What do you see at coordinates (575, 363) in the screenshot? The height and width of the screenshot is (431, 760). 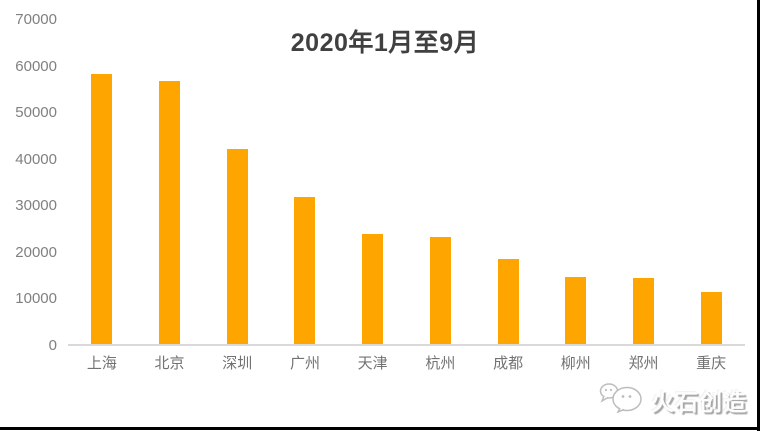 I see `x-category-label: 柳州` at bounding box center [575, 363].